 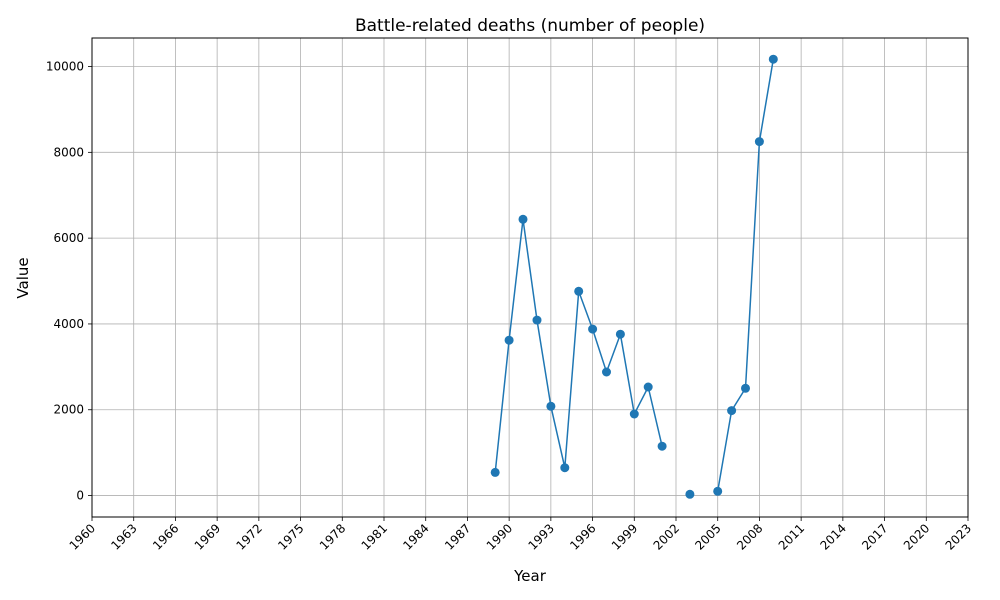 I want to click on y-axis-label: Value, so click(x=23, y=277).